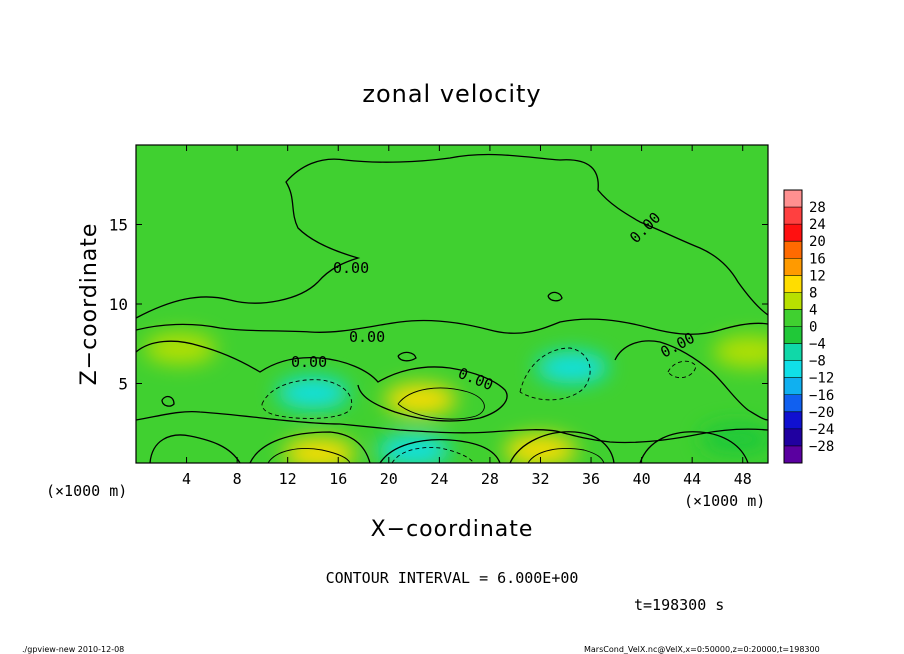 Image resolution: width=904 pixels, height=654 pixels. What do you see at coordinates (817, 225) in the screenshot?
I see `colorbar-label: 24` at bounding box center [817, 225].